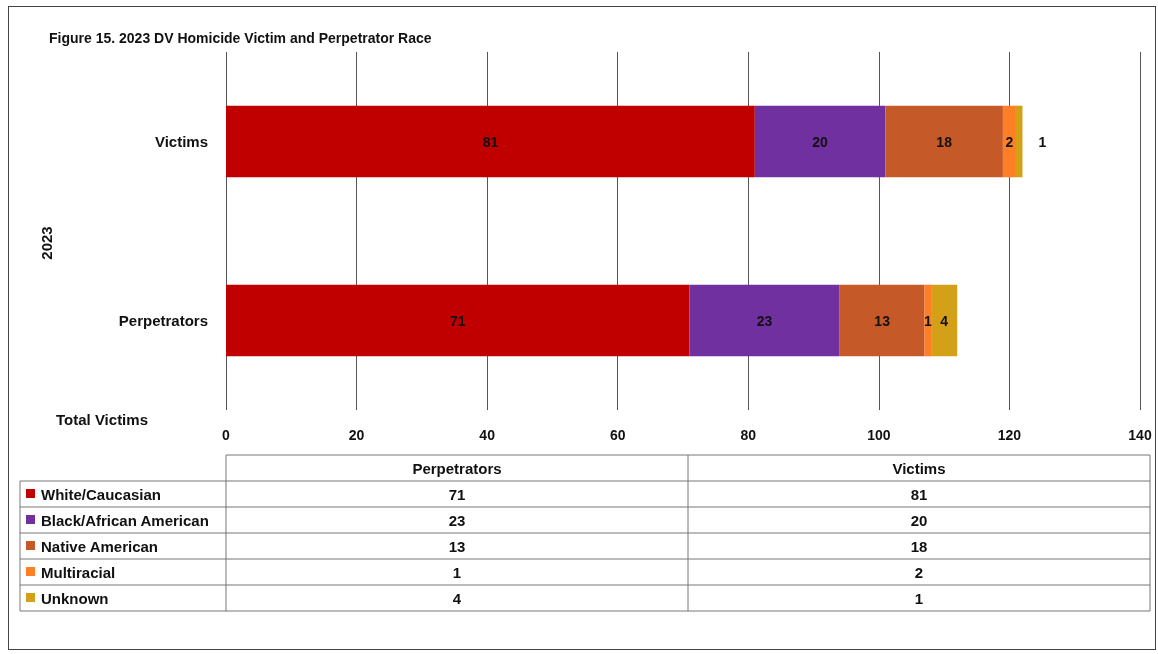 The height and width of the screenshot is (654, 1158). Describe the element at coordinates (99, 546) in the screenshot. I see `legend-label: Native American` at that location.